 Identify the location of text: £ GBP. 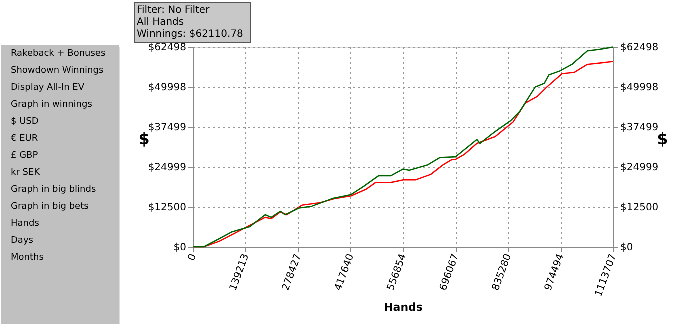
(25, 156).